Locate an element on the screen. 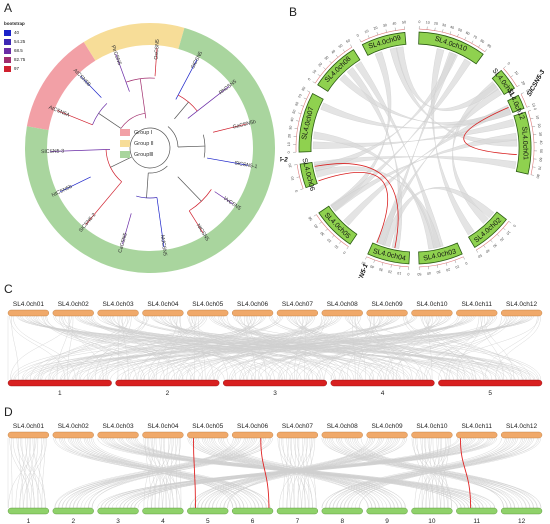 Image resolution: width=550 pixels, height=524 pixels. chromosome-block is located at coordinates (311, 123).